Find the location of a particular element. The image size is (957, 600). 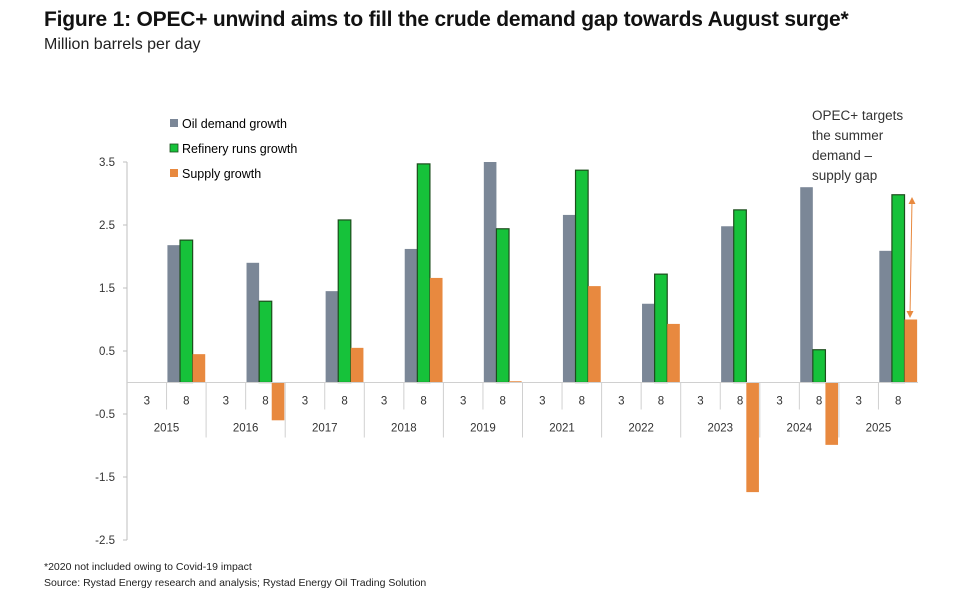

y-tick-label: -1.5 is located at coordinates (105, 478).